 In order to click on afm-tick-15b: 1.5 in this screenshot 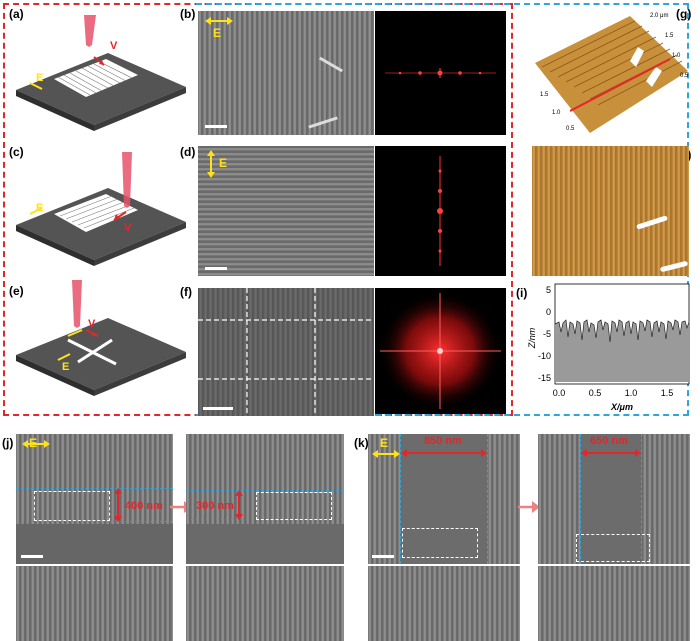, I will do `click(544, 95)`.